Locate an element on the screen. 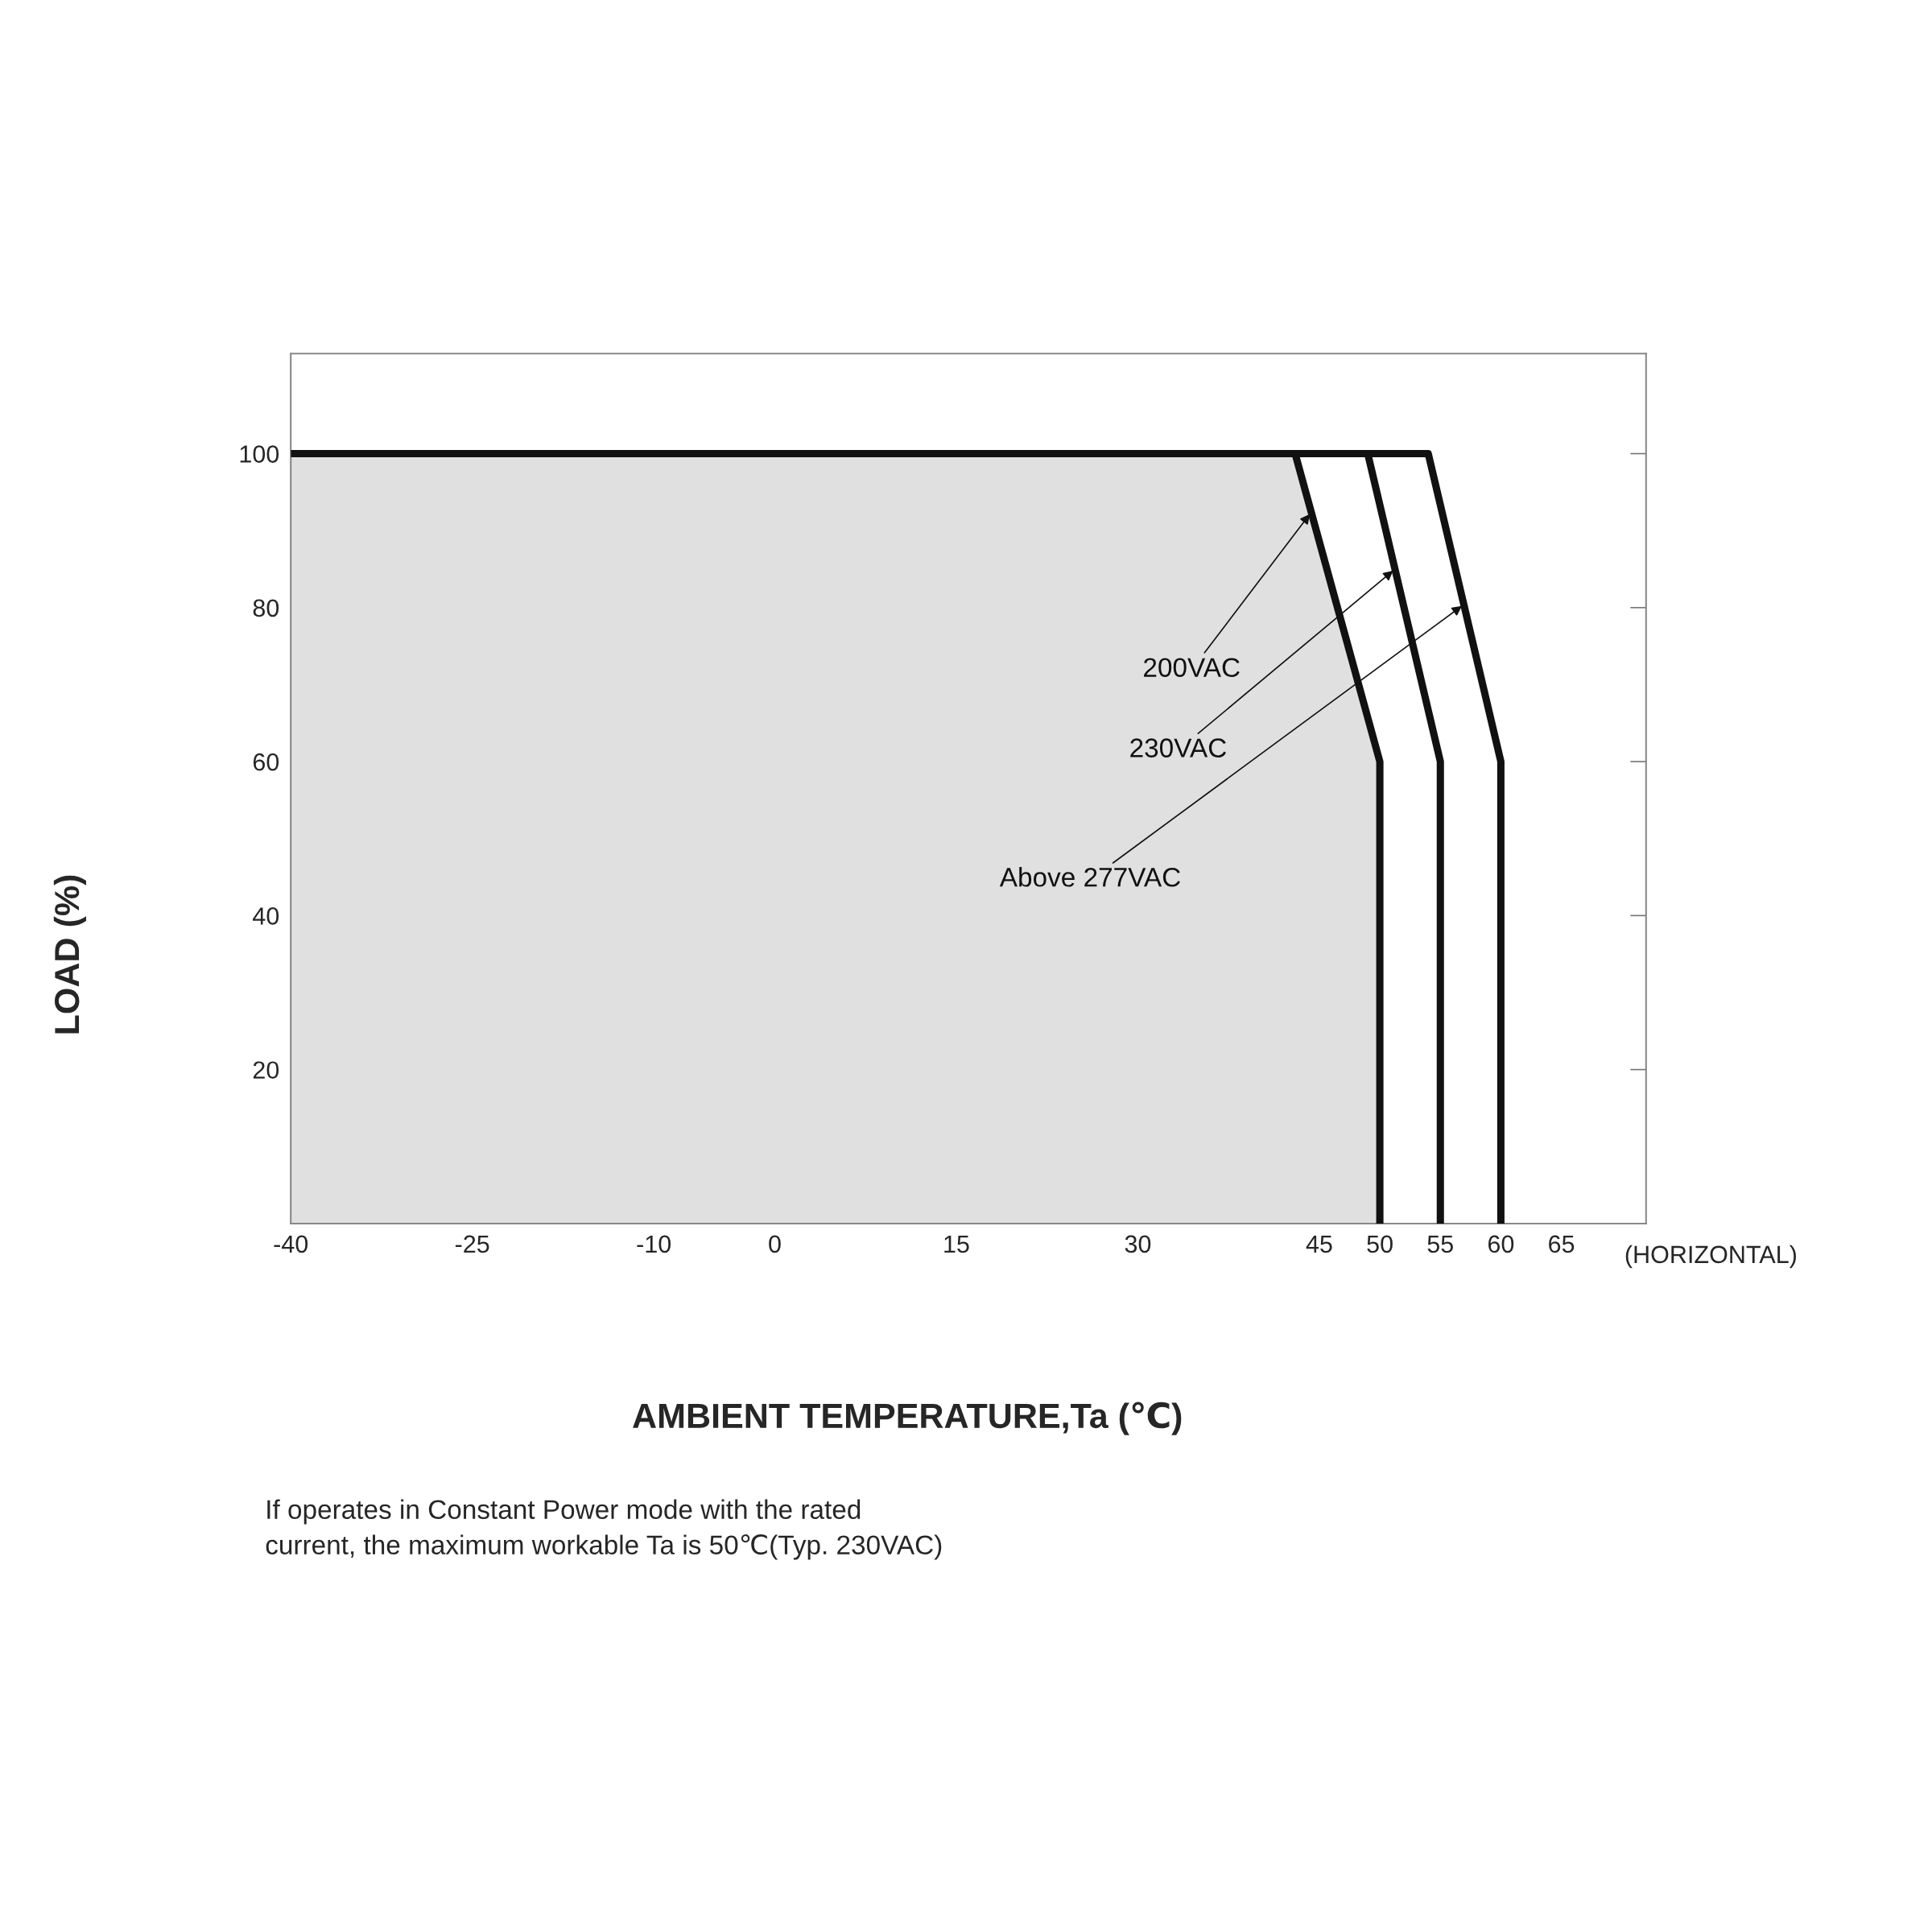  x-tick-label: 30 is located at coordinates (1138, 1244).